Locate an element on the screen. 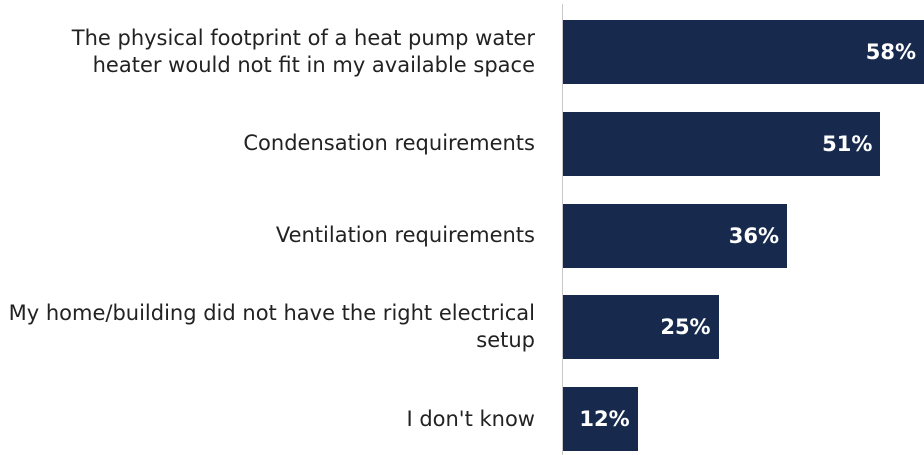  category-label: Condensation requirements is located at coordinates (389, 143).